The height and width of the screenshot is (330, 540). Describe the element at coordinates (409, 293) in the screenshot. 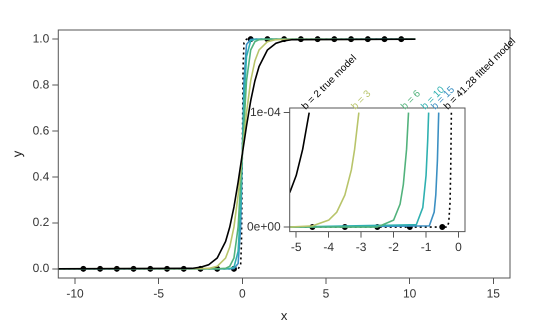

I see `x-tick-label: 10` at that location.